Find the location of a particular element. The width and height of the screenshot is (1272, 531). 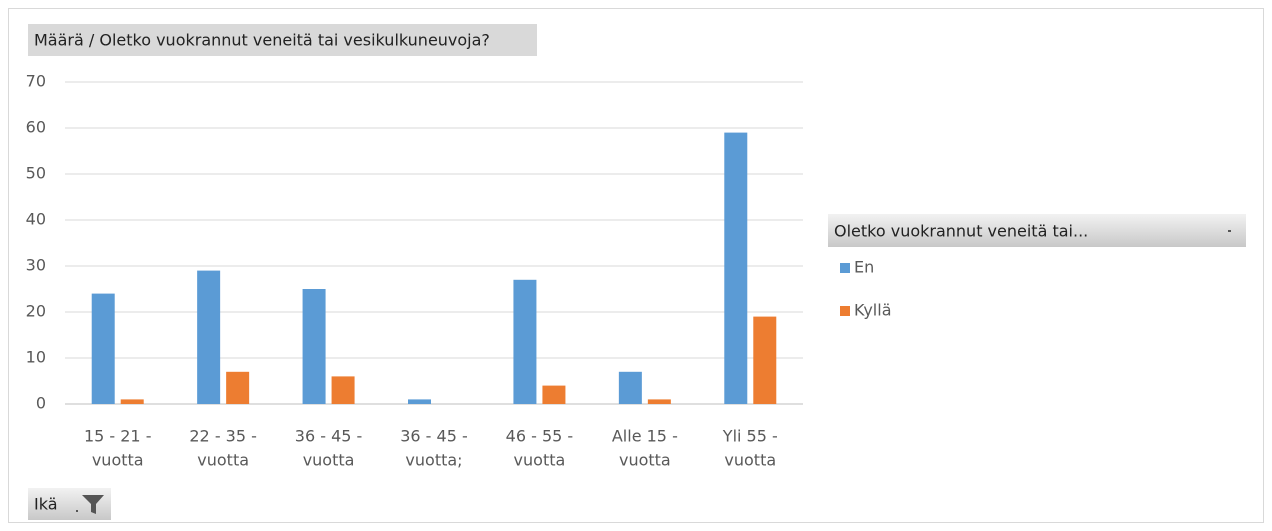

y-tick-label: 30 is located at coordinates (36, 265).